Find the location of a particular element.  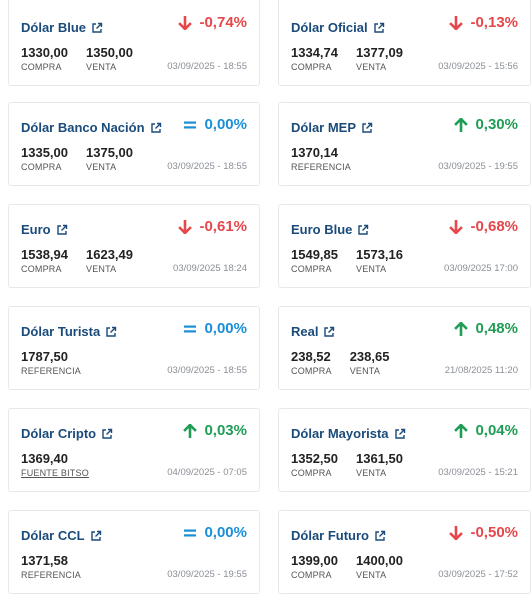

quote-values: 1330,00 COMPRA 1350,00 VENTA is located at coordinates (86, 59).